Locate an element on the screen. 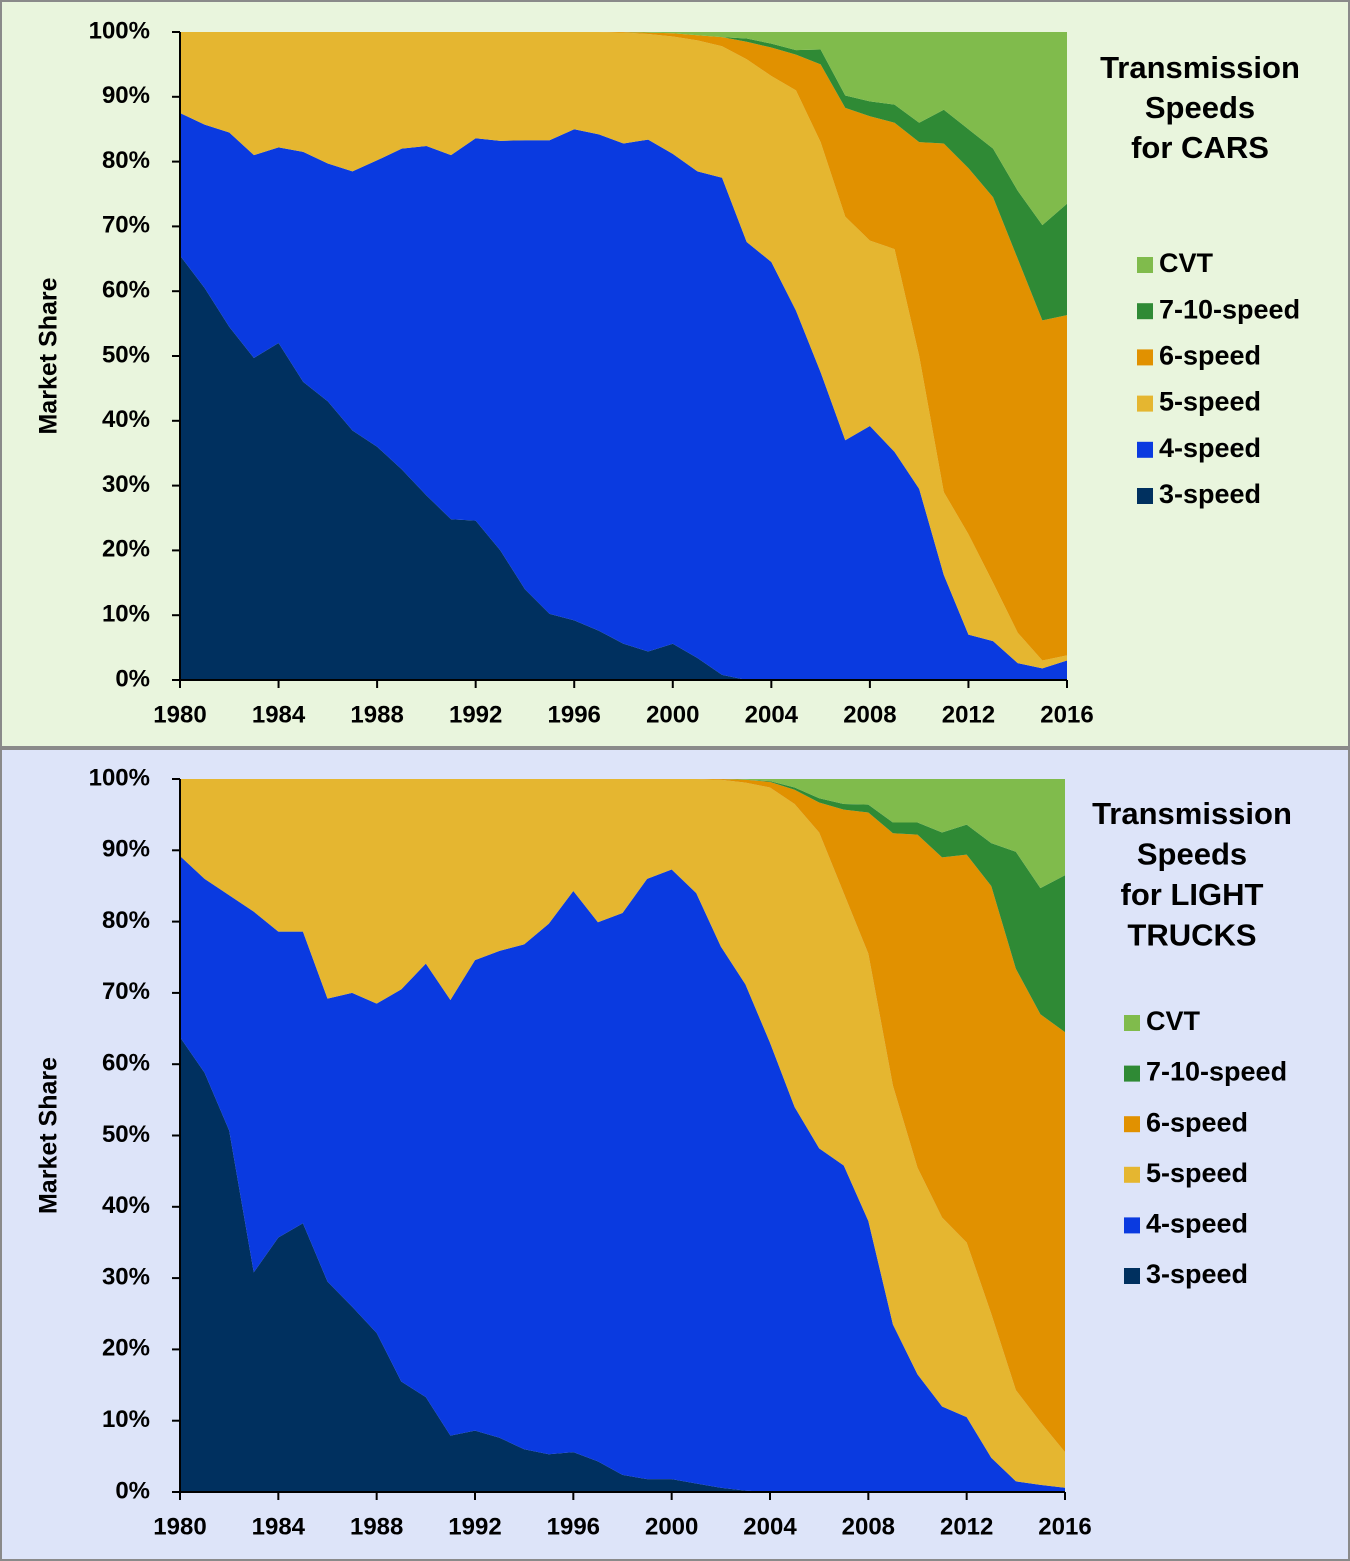  chart-title: for LIGHT is located at coordinates (1192, 894).